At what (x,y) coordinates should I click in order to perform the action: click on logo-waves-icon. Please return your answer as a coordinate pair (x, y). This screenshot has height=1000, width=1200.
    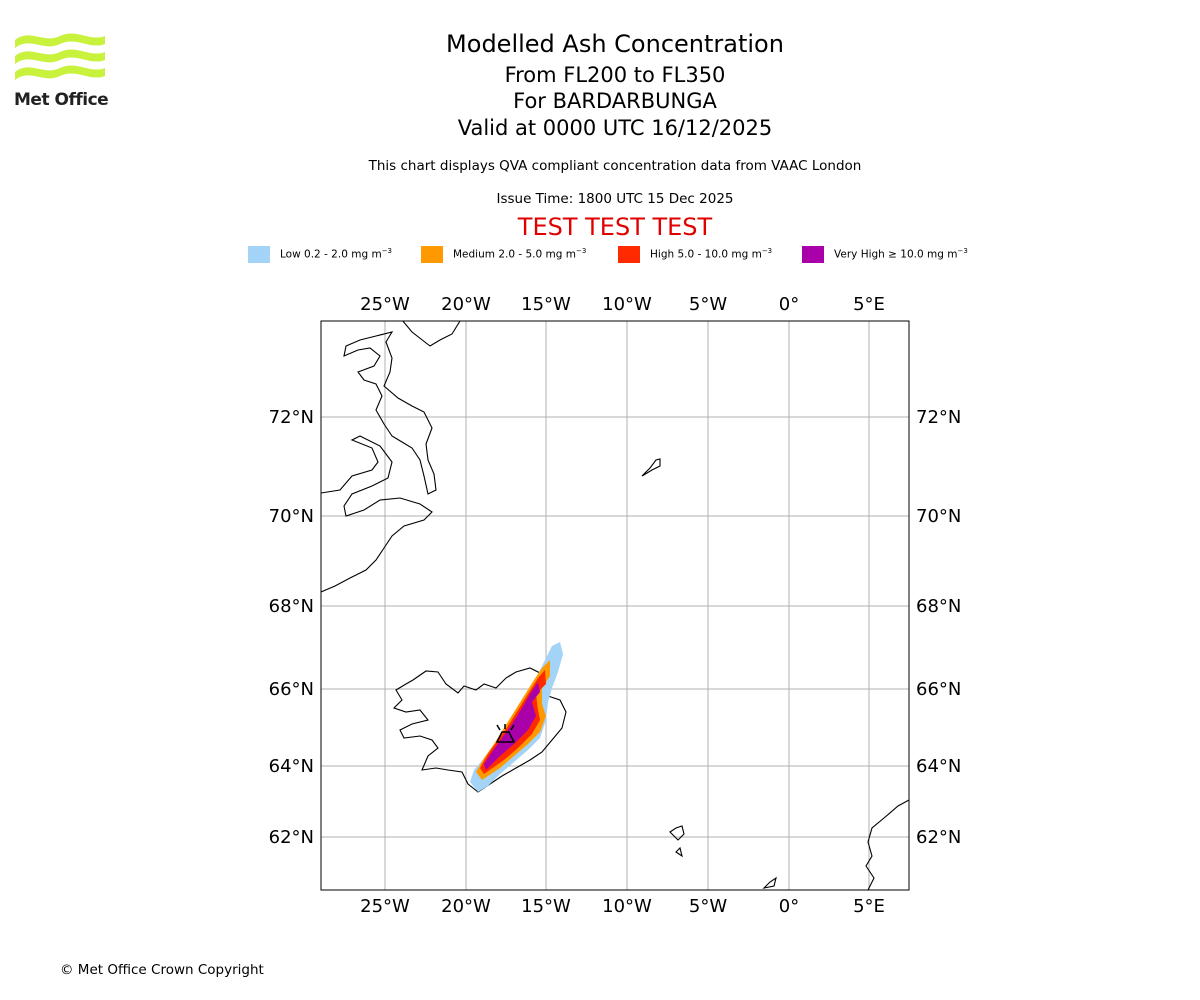
    Looking at the image, I should click on (60, 56).